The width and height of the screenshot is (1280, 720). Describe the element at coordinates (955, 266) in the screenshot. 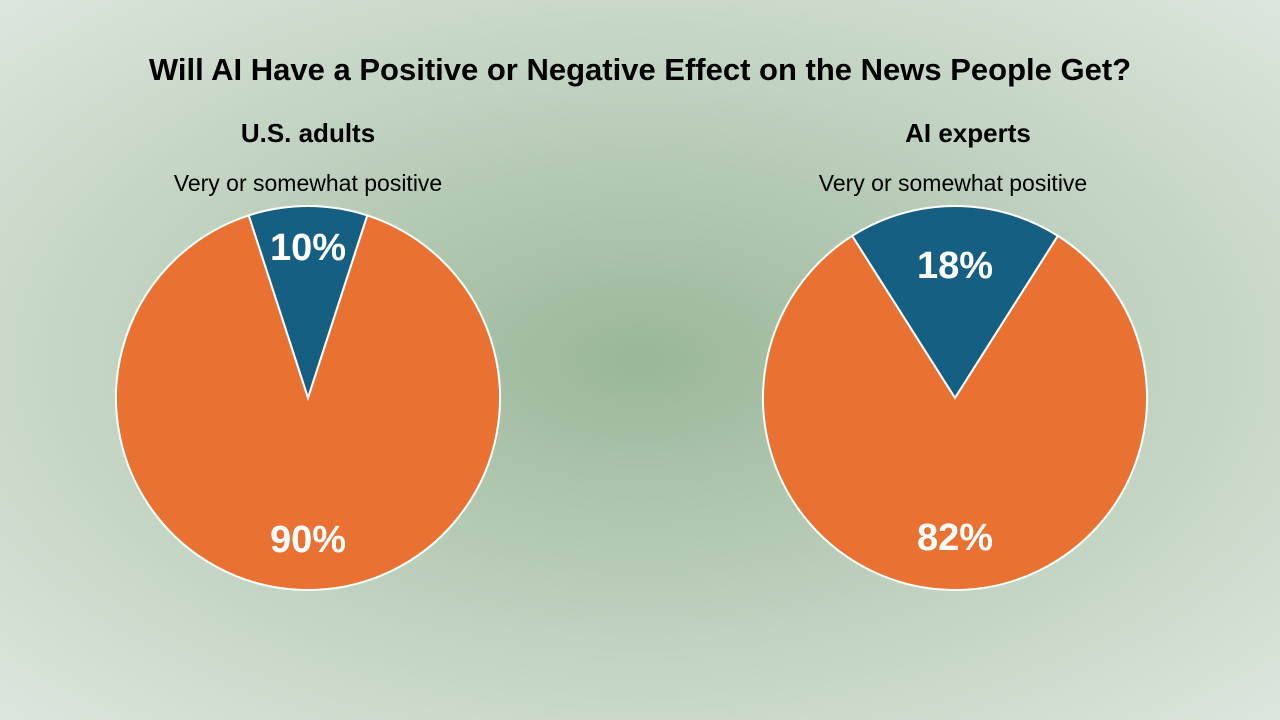

I see `data-label-ai-experts-0: 18%` at that location.